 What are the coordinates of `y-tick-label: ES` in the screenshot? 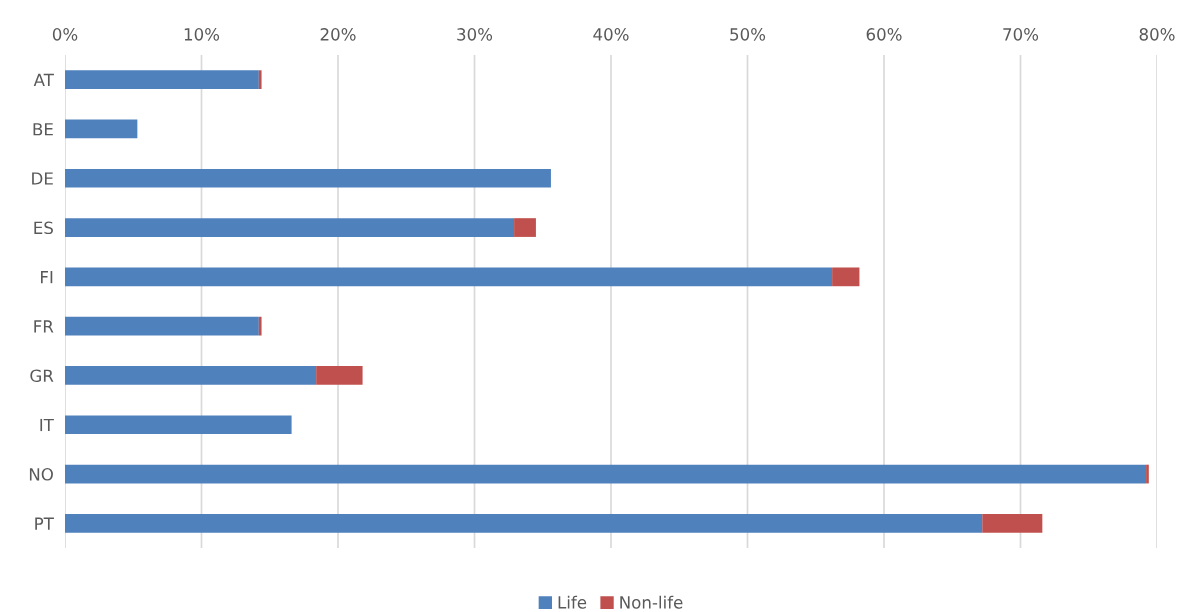 It's located at (43, 228).